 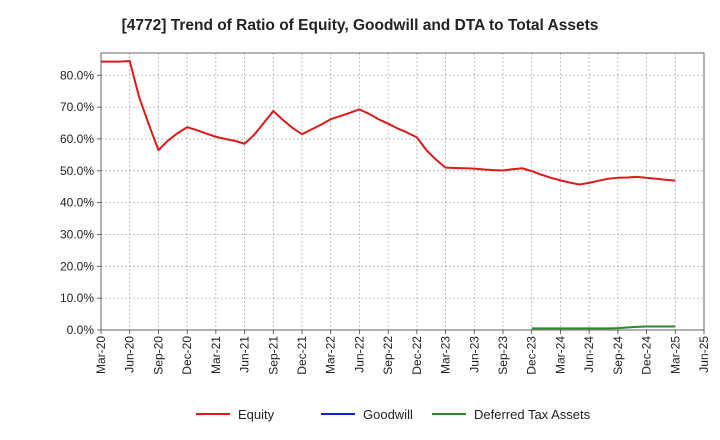 I want to click on y-tick-label: 30.0%, so click(x=77, y=234).